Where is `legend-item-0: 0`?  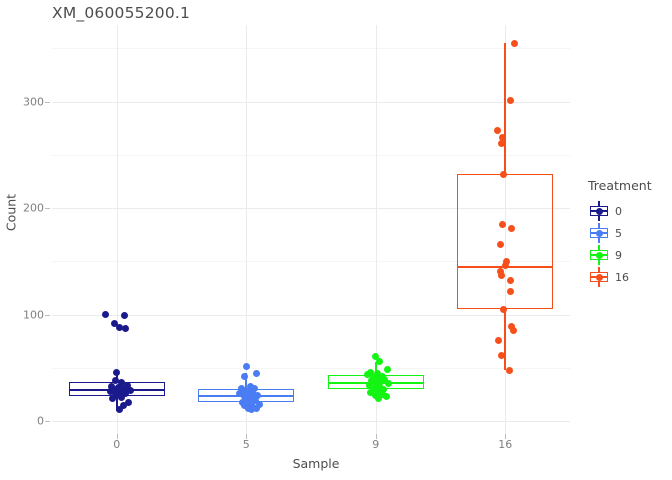
legend-item-0: 0 is located at coordinates (630, 211).